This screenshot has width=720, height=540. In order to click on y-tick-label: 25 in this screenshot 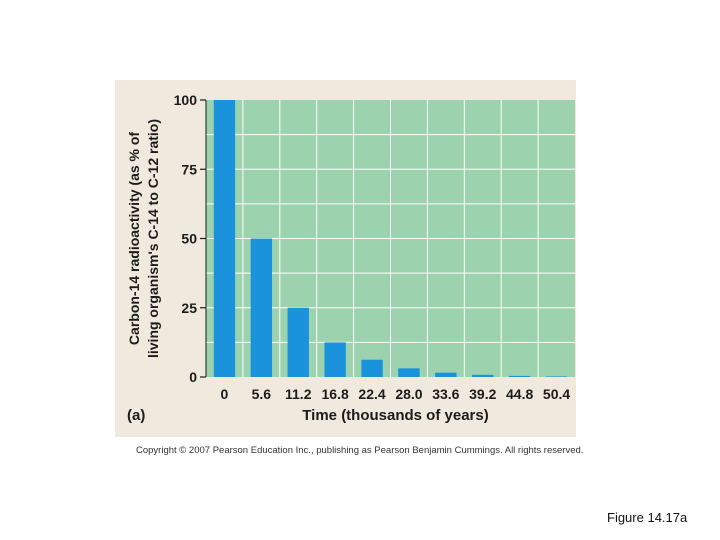, I will do `click(189, 308)`.